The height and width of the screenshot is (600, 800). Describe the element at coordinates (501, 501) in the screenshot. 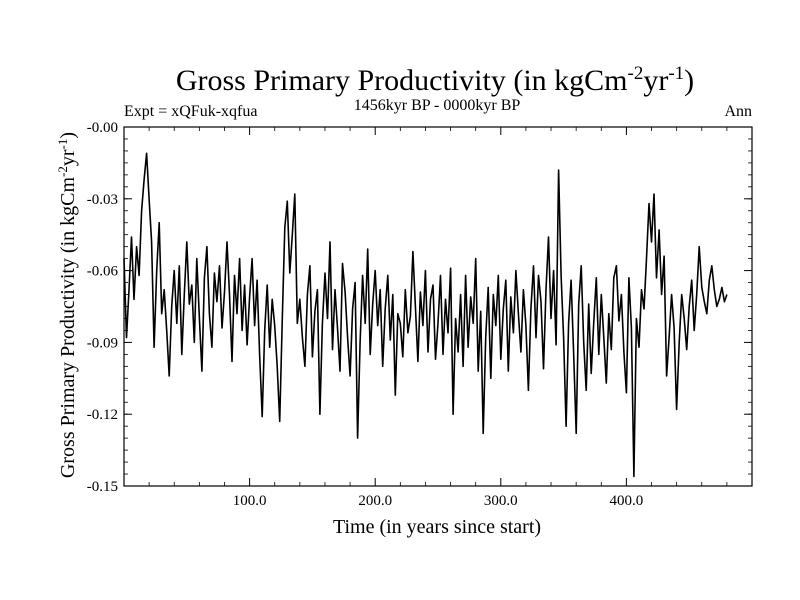

I see `x-tick-label: 300.0` at that location.